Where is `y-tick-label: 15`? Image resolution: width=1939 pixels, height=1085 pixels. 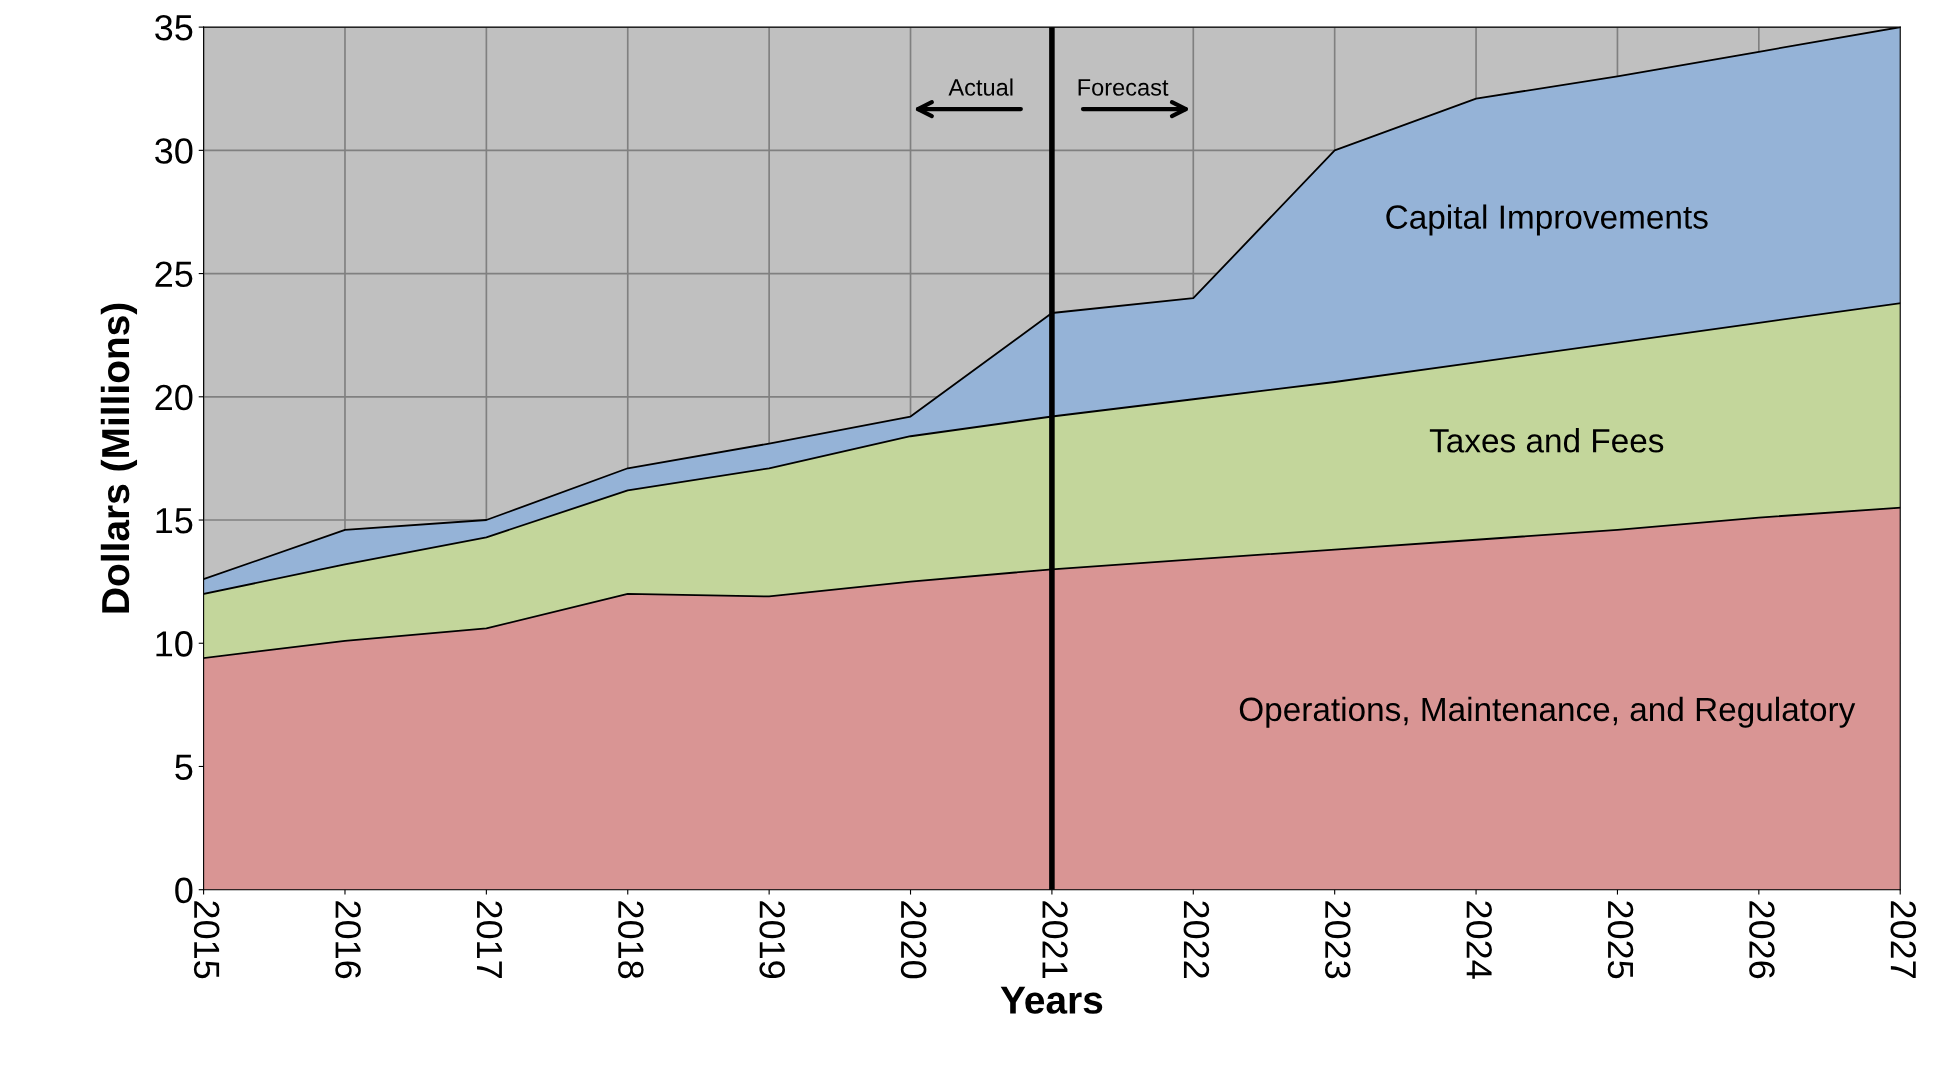 y-tick-label: 15 is located at coordinates (174, 521).